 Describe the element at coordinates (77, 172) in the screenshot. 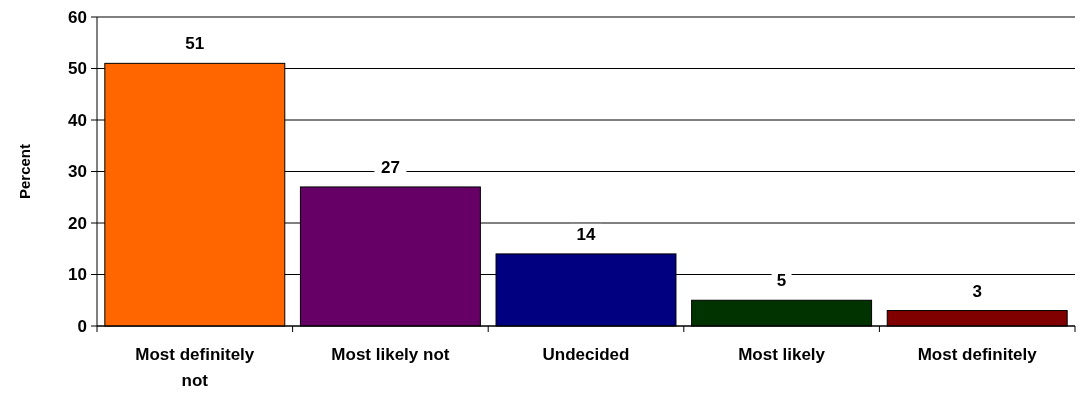

I see `y-tick-label: 30` at that location.